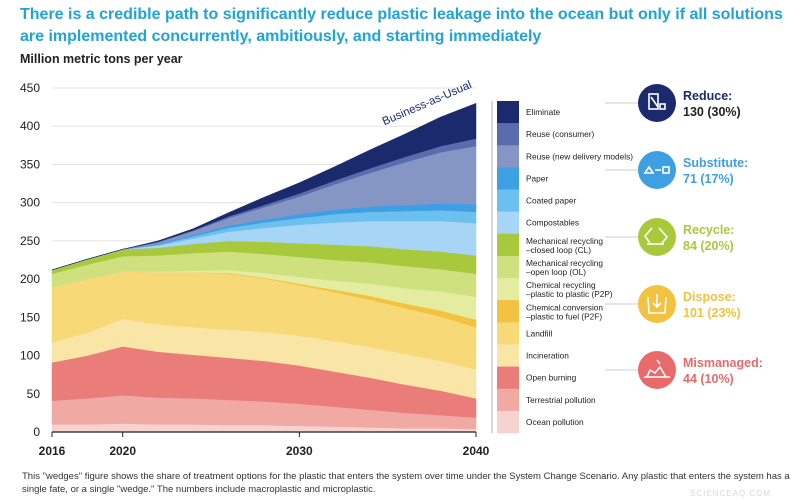 The image size is (800, 503). What do you see at coordinates (537, 178) in the screenshot?
I see `legend-label: Paper` at bounding box center [537, 178].